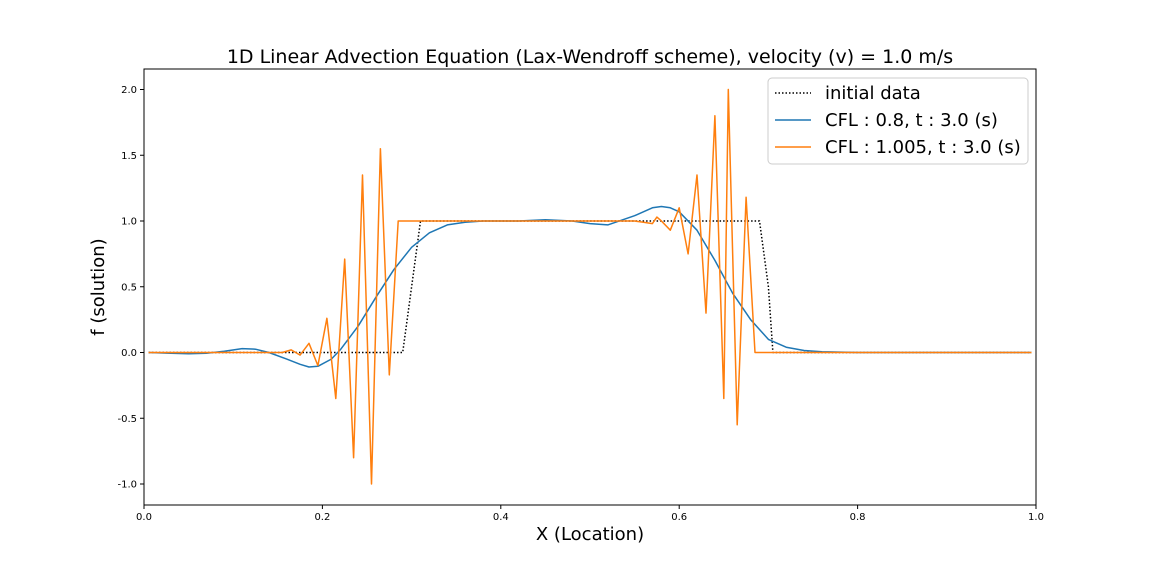  I want to click on x-tick-label: 0.4, so click(501, 517).